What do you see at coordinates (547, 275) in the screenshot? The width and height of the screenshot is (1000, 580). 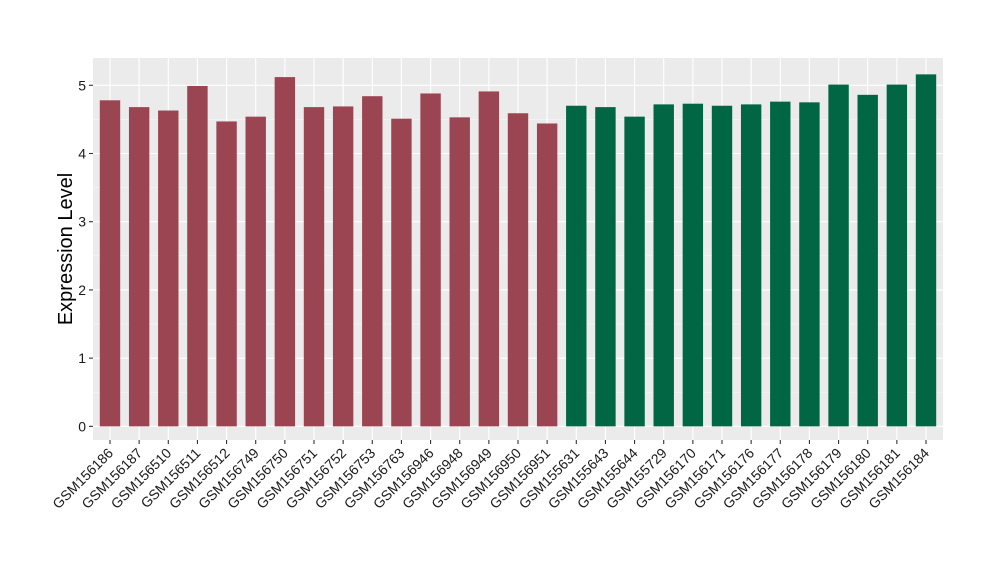 I see `bar-gsm156951` at bounding box center [547, 275].